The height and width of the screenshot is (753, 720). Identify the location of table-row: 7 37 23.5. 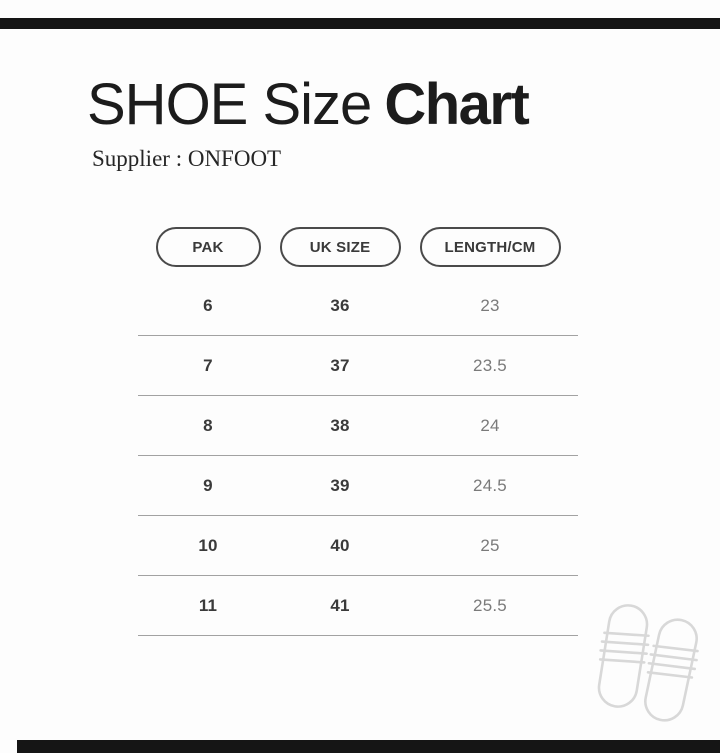
(358, 366).